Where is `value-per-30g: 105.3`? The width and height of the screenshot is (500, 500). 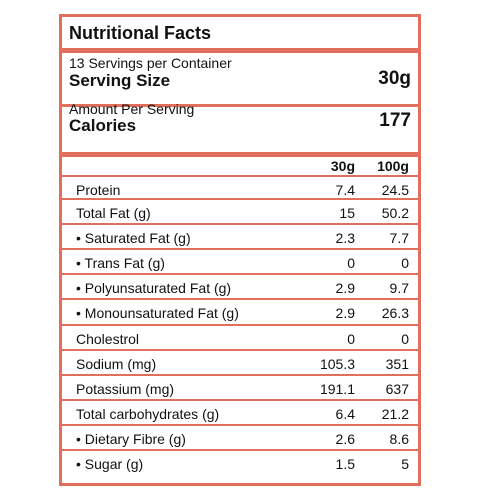
value-per-30g: 105.3 is located at coordinates (337, 363).